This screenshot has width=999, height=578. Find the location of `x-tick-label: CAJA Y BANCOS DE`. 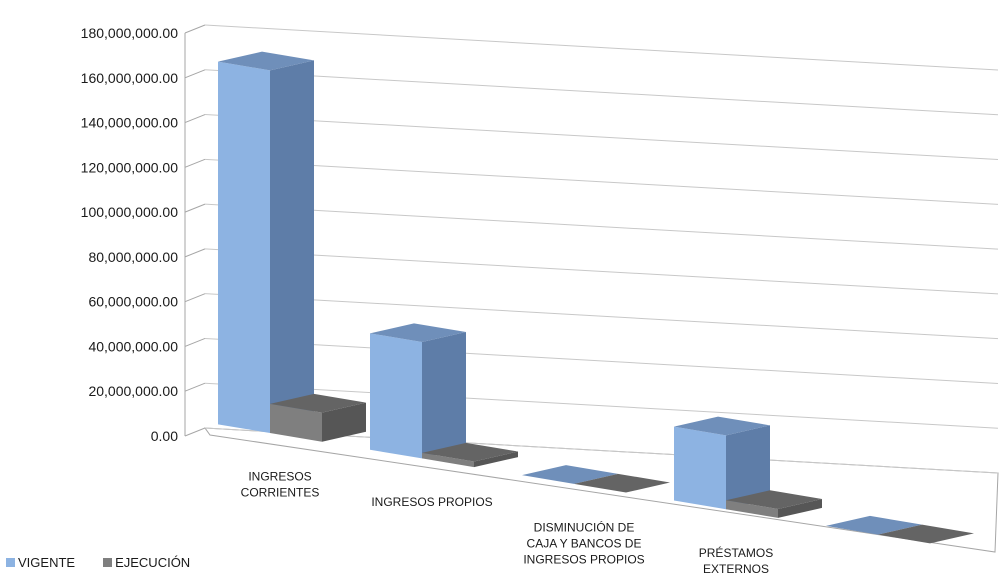

x-tick-label: CAJA Y BANCOS DE is located at coordinates (584, 543).